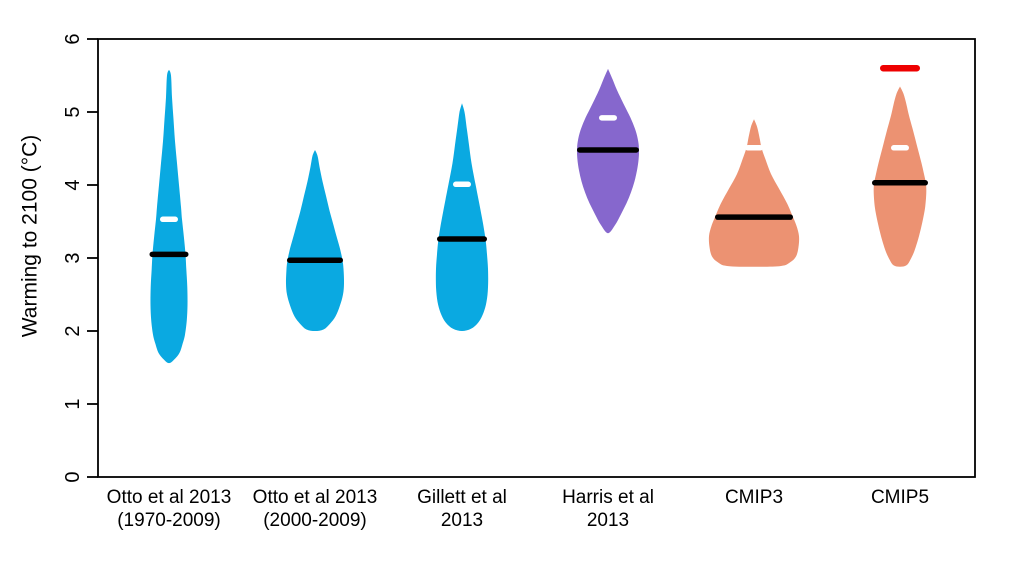 This screenshot has height=573, width=1013. I want to click on x-axis-label-line: Gillett et al, so click(462, 497).